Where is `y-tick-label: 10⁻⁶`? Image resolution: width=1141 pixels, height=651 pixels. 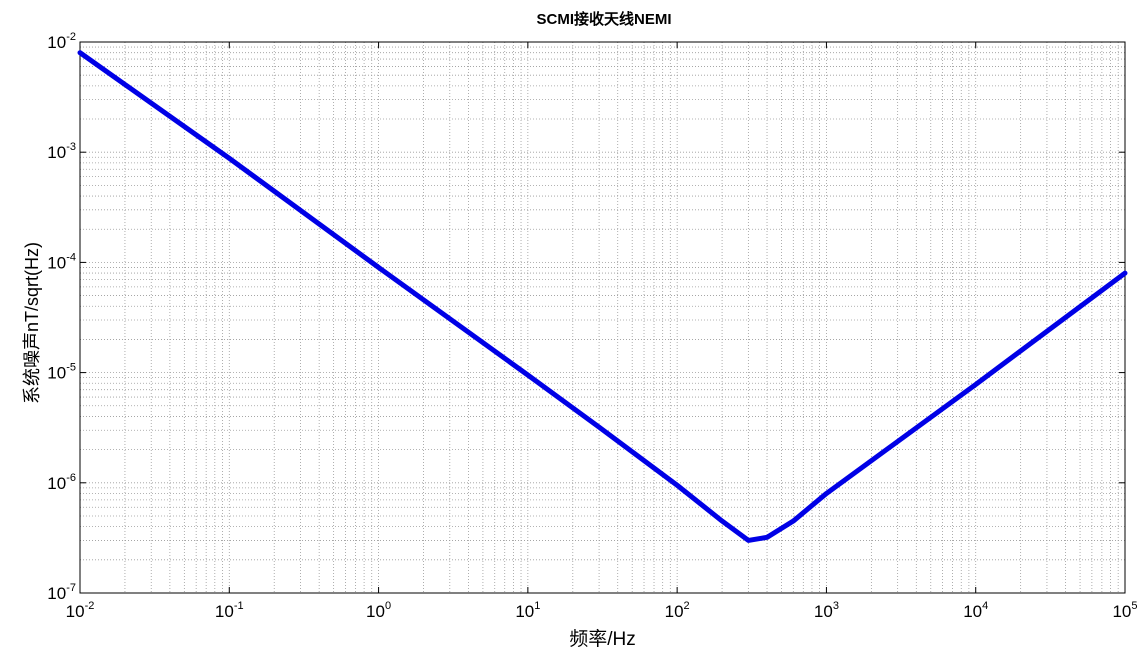
y-tick-label: 10⁻⁶ is located at coordinates (61, 482).